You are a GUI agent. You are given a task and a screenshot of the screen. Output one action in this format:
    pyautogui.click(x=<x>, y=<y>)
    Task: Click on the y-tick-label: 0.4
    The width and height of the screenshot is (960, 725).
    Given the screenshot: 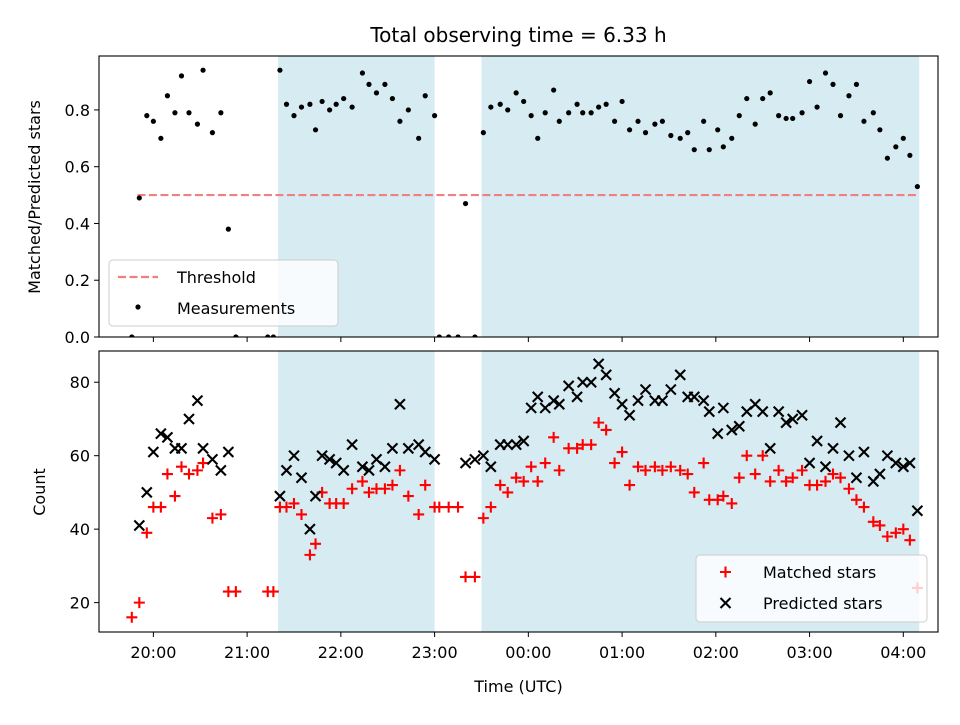 What is the action you would take?
    pyautogui.click(x=77, y=223)
    